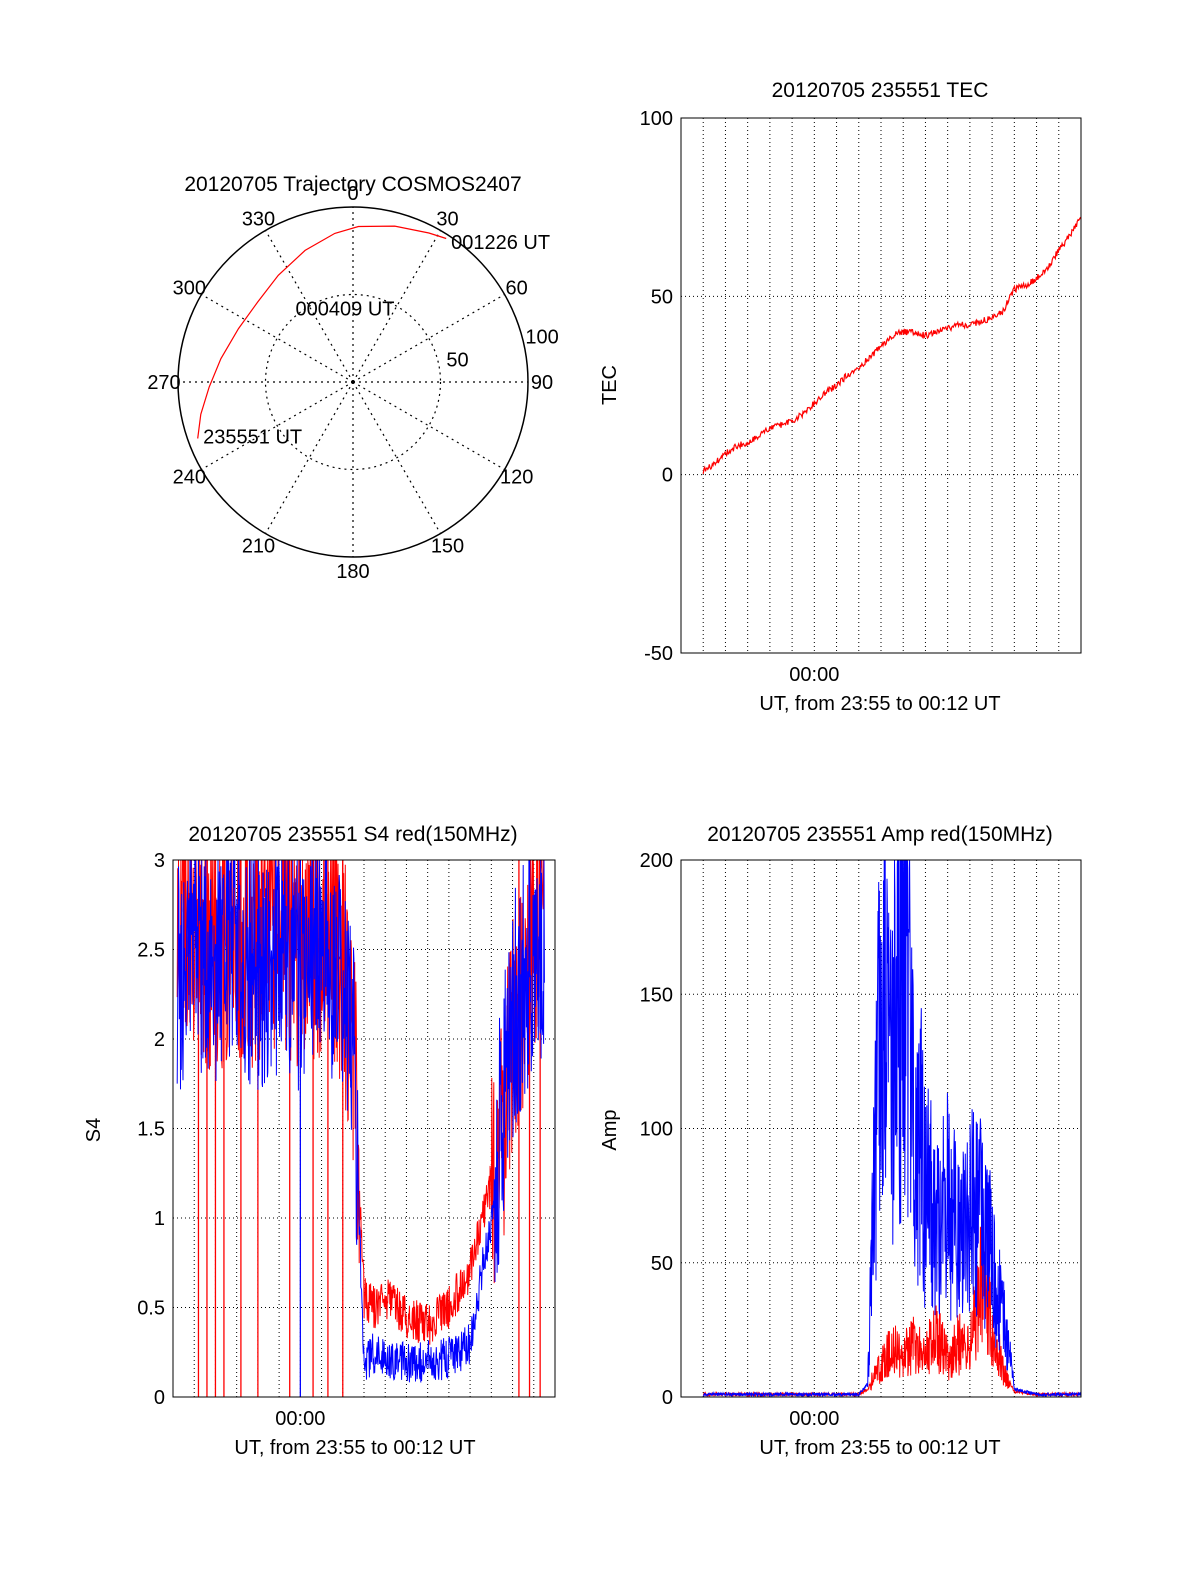 The width and height of the screenshot is (1200, 1575). I want to click on tec-series-line, so click(892, 345).